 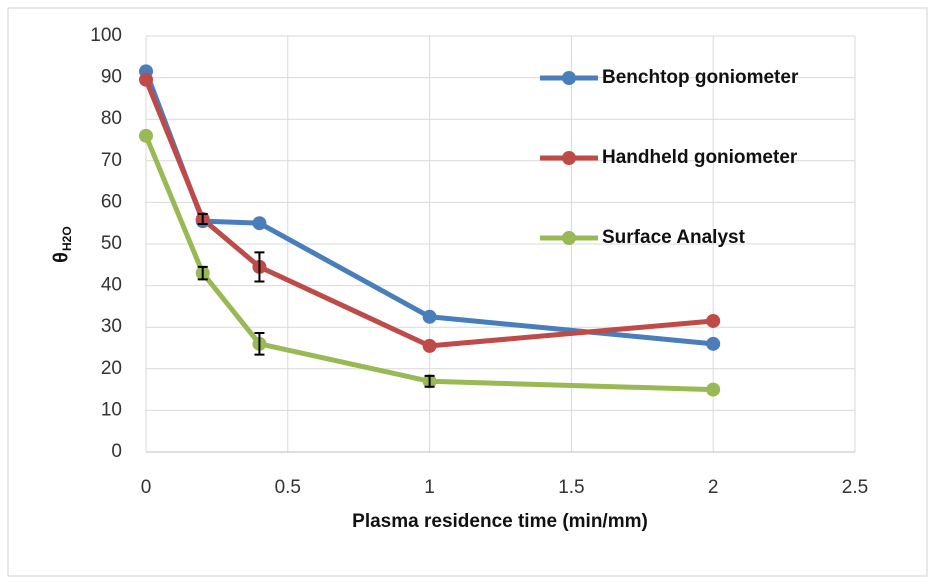 What do you see at coordinates (111, 368) in the screenshot?
I see `y-tick-label: 20` at bounding box center [111, 368].